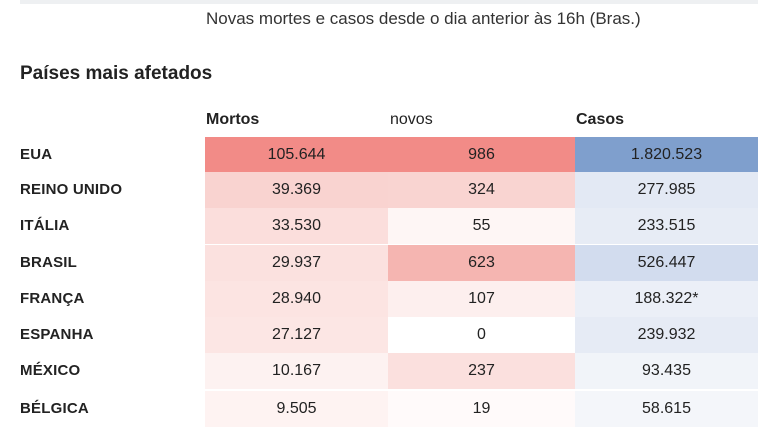  Describe the element at coordinates (296, 226) in the screenshot. I see `deaths-cell: 33.530` at that location.